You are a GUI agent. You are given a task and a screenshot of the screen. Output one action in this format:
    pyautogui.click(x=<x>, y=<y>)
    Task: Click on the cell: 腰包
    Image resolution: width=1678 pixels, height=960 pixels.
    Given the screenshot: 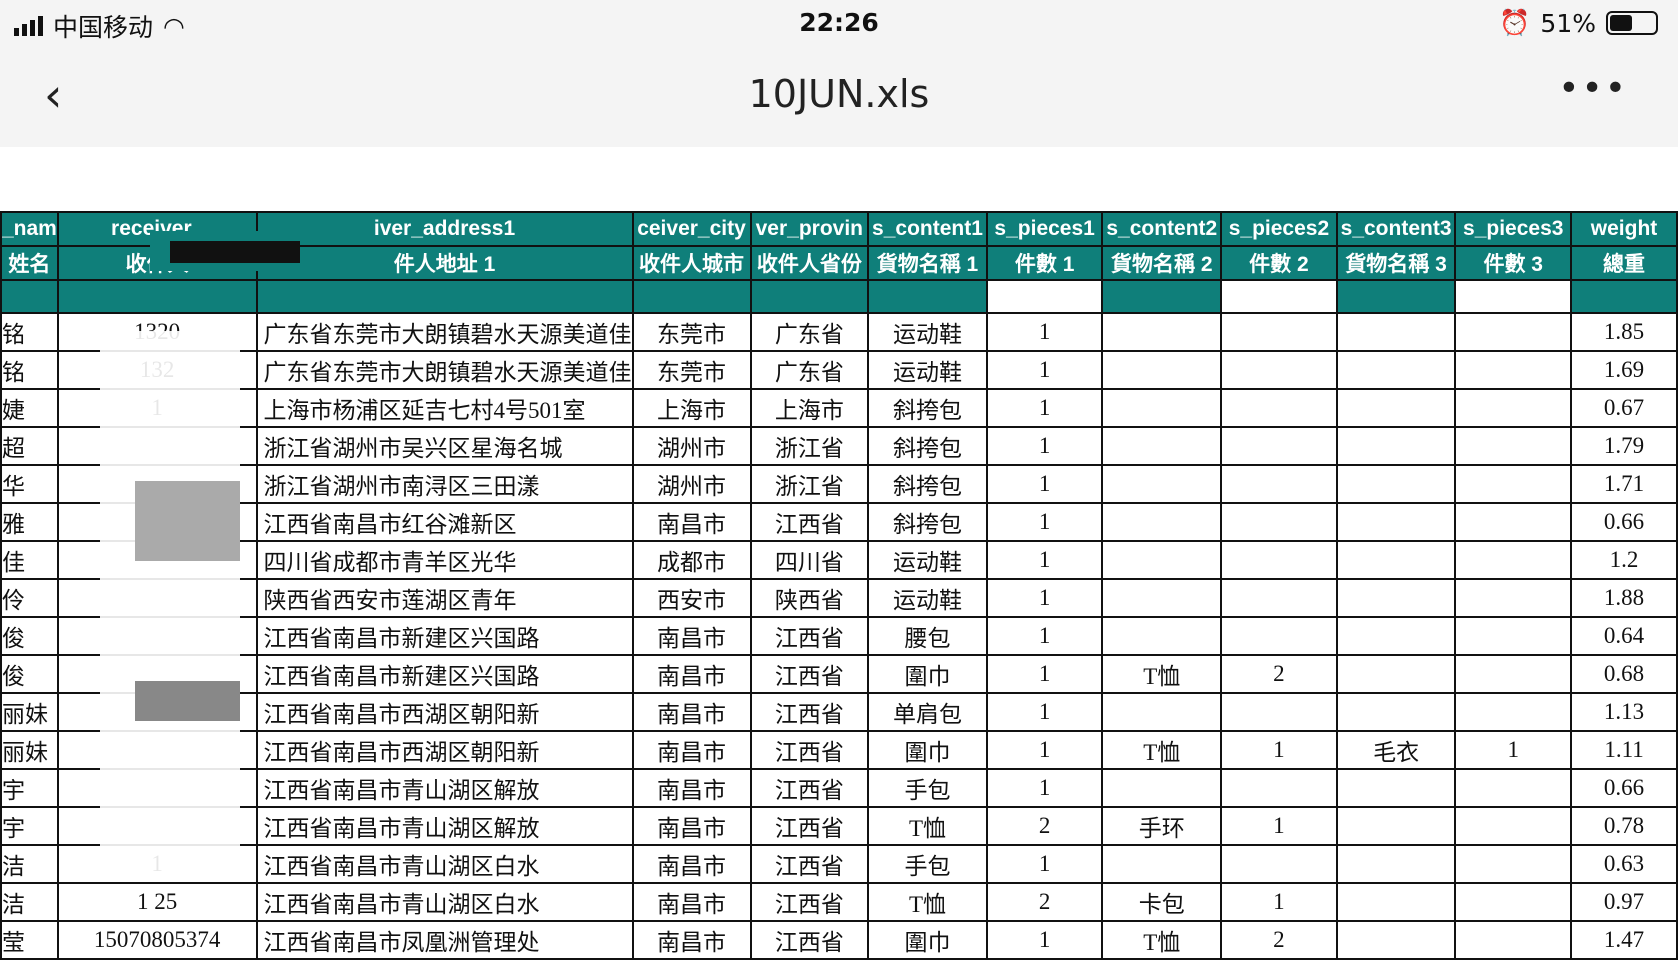 What is the action you would take?
    pyautogui.click(x=927, y=636)
    